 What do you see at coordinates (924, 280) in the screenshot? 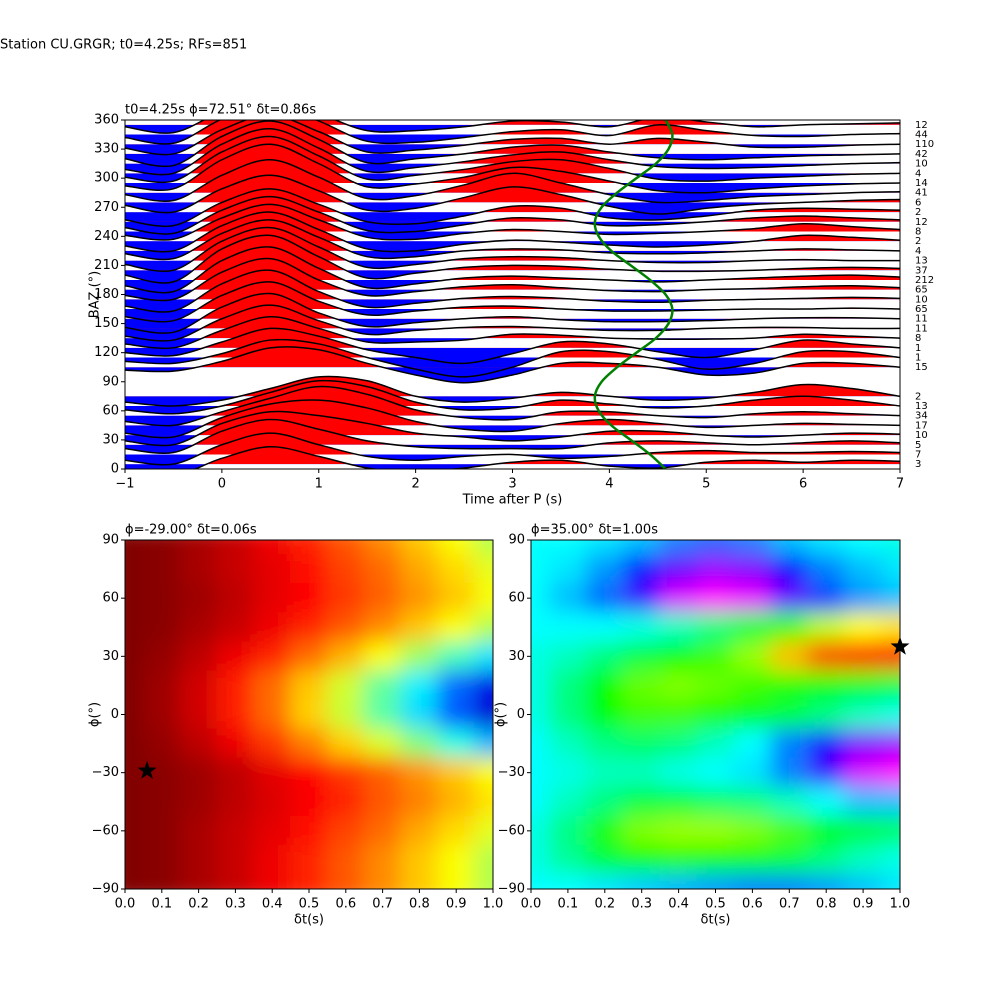
I see `trace-count: 212` at bounding box center [924, 280].